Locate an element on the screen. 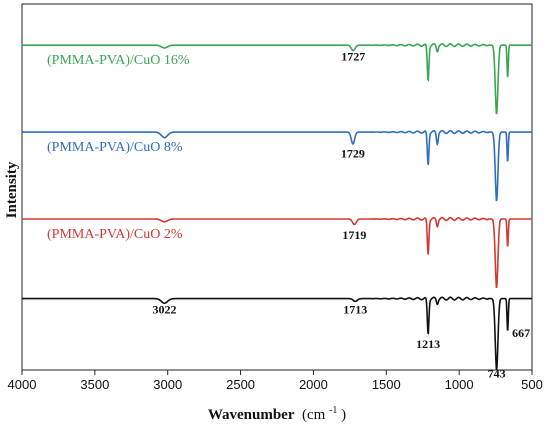 The height and width of the screenshot is (431, 550). x-tick-label: 500 is located at coordinates (532, 384).